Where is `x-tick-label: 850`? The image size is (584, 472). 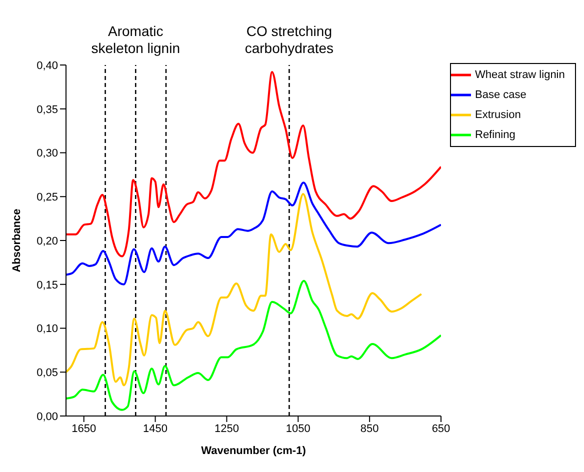 x-tick-label: 850 is located at coordinates (369, 428).